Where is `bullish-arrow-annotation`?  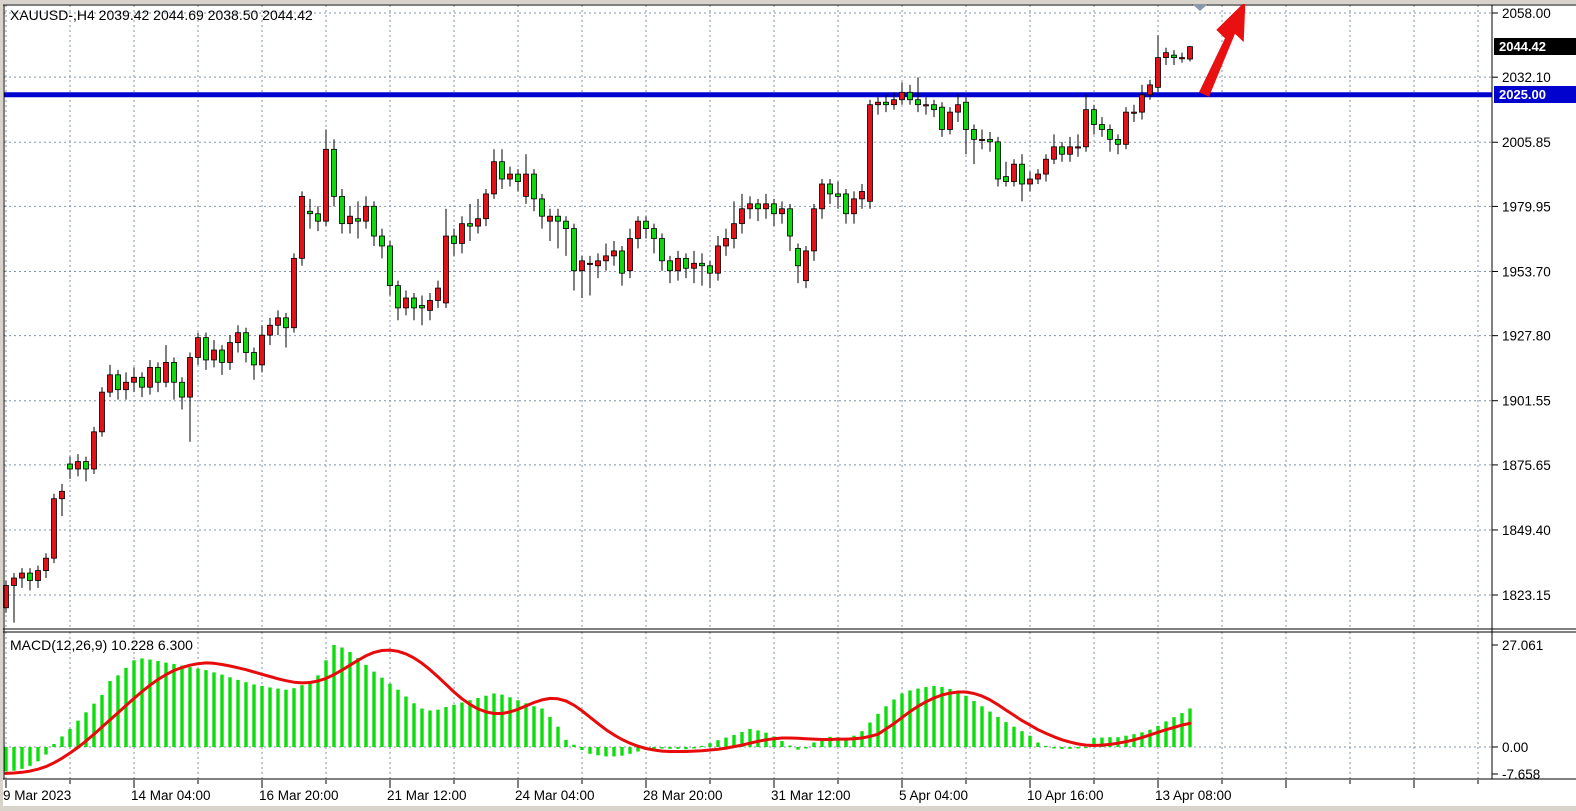
bullish-arrow-annotation is located at coordinates (1222, 49).